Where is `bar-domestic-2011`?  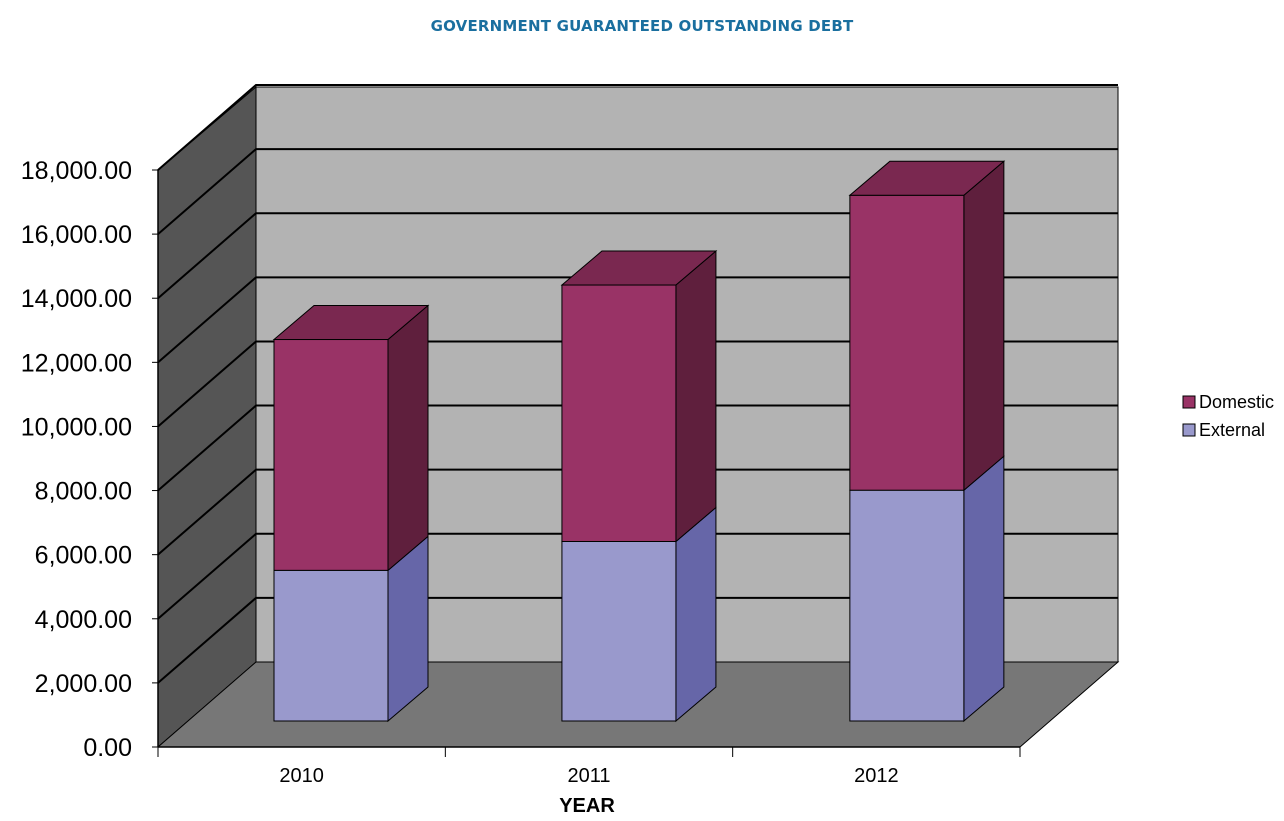 bar-domestic-2011 is located at coordinates (619, 413).